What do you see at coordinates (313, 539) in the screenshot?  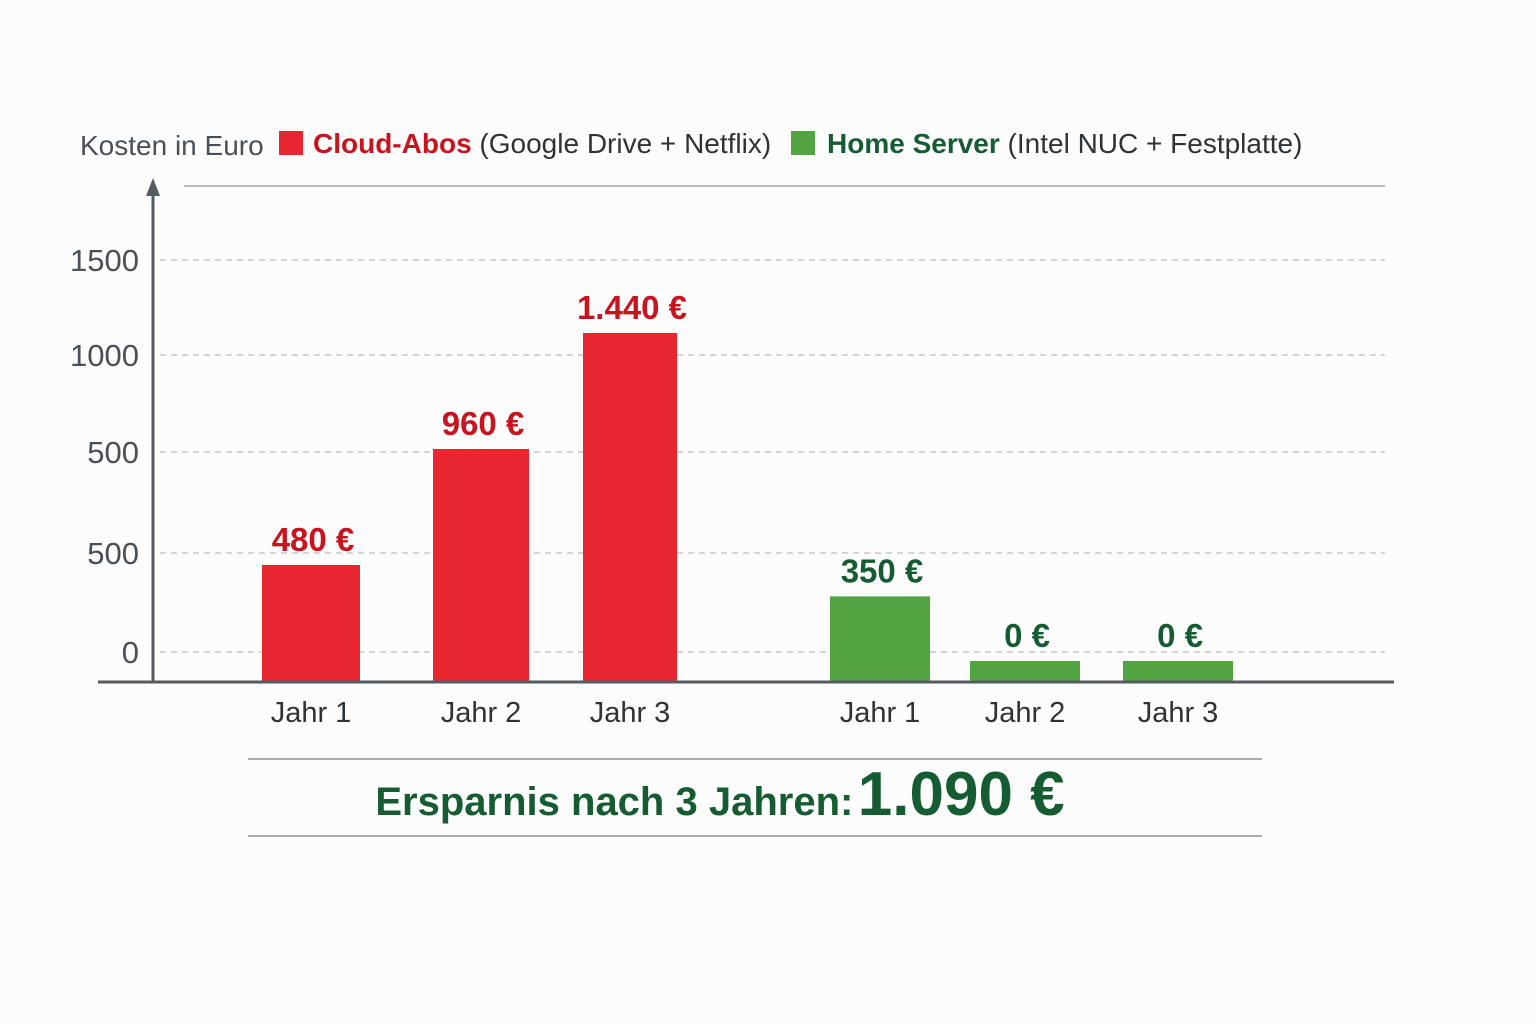 I see `data-label: 480 €` at bounding box center [313, 539].